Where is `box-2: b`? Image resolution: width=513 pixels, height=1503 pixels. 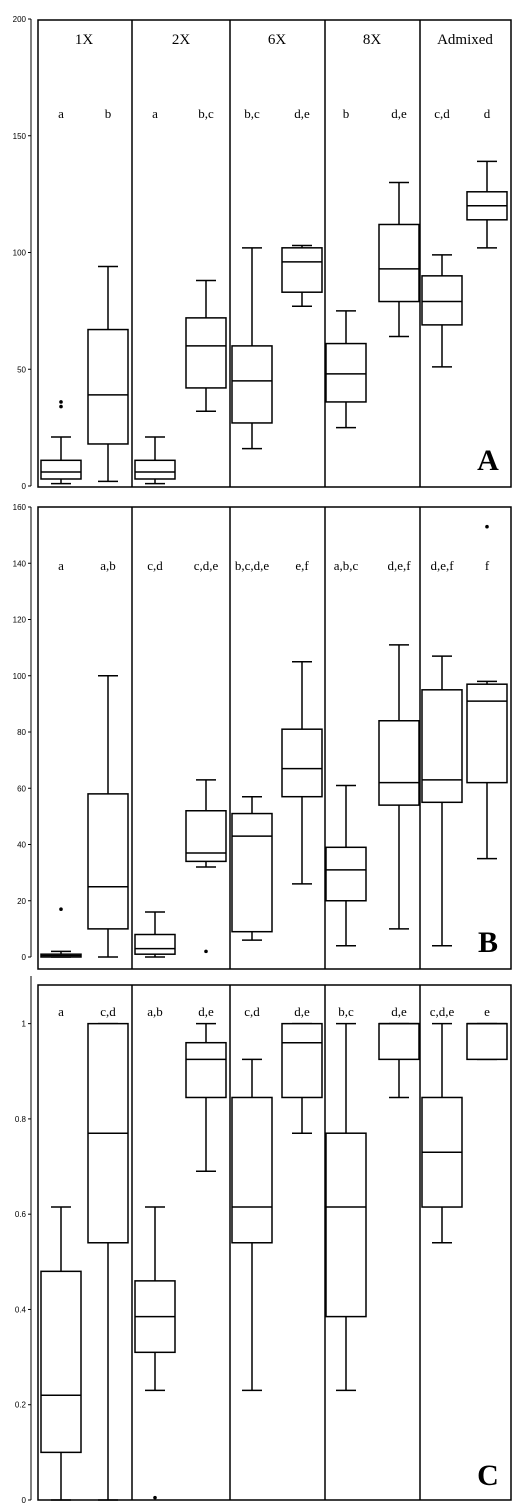
box-2: b is located at coordinates (108, 294).